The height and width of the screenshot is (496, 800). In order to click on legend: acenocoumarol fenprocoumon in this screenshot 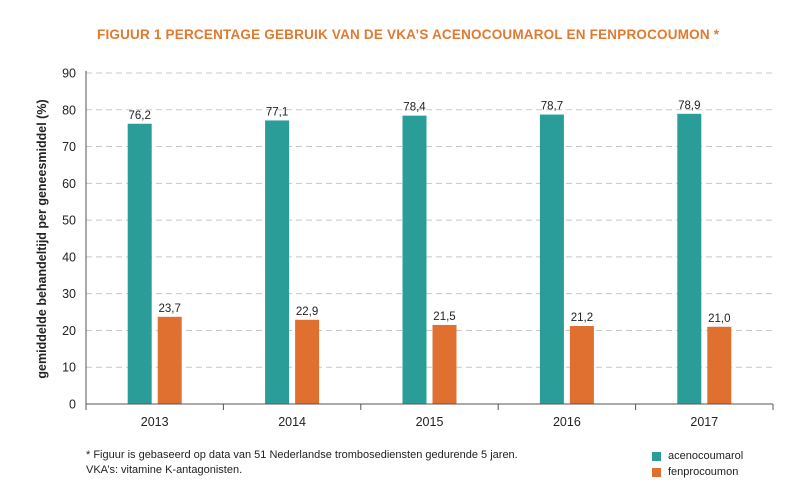, I will do `click(697, 464)`.